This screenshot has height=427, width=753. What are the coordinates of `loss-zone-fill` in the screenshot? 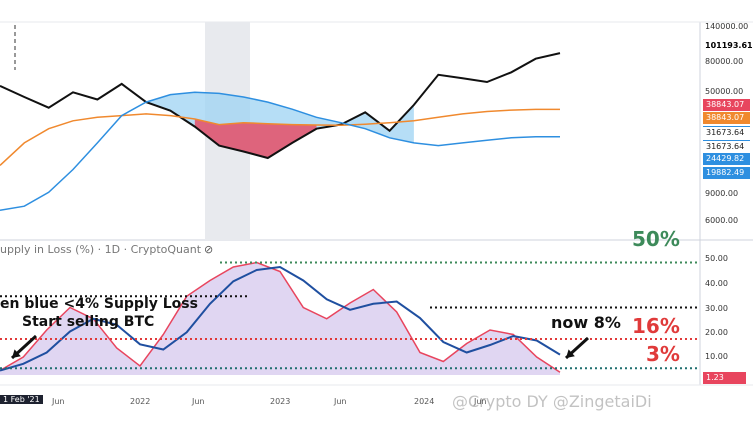 It's located at (255, 138).